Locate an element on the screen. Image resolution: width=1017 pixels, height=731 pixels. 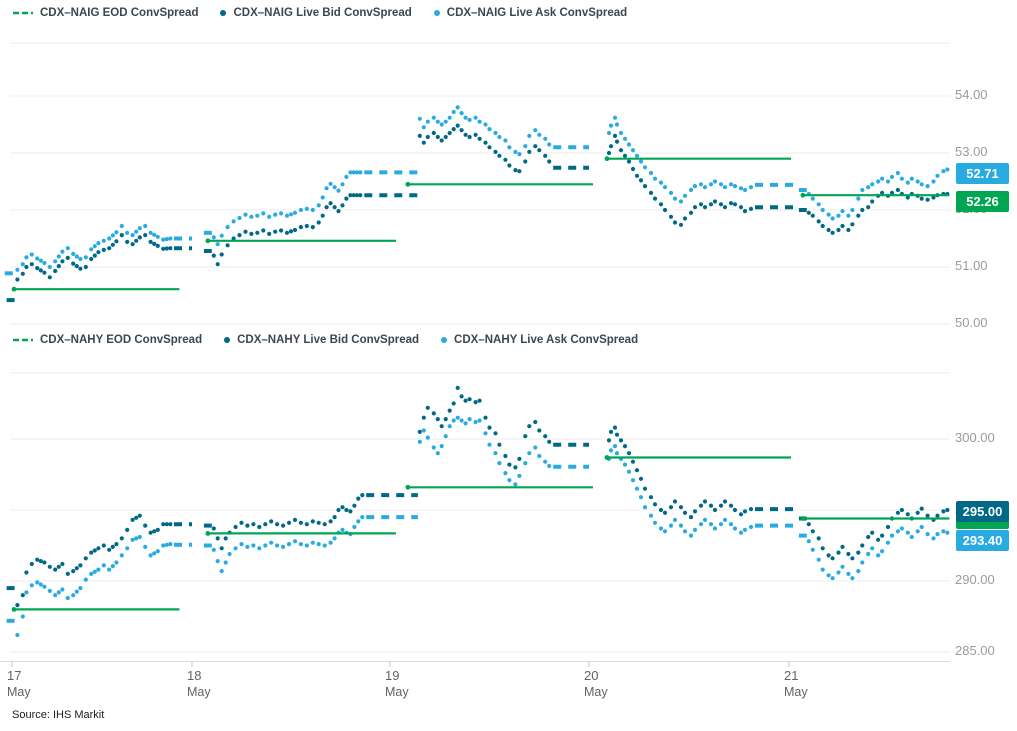
legend-item-cdx-nahy-bid: CDX–NAHY Live Bid ConvSpread is located at coordinates (321, 340).